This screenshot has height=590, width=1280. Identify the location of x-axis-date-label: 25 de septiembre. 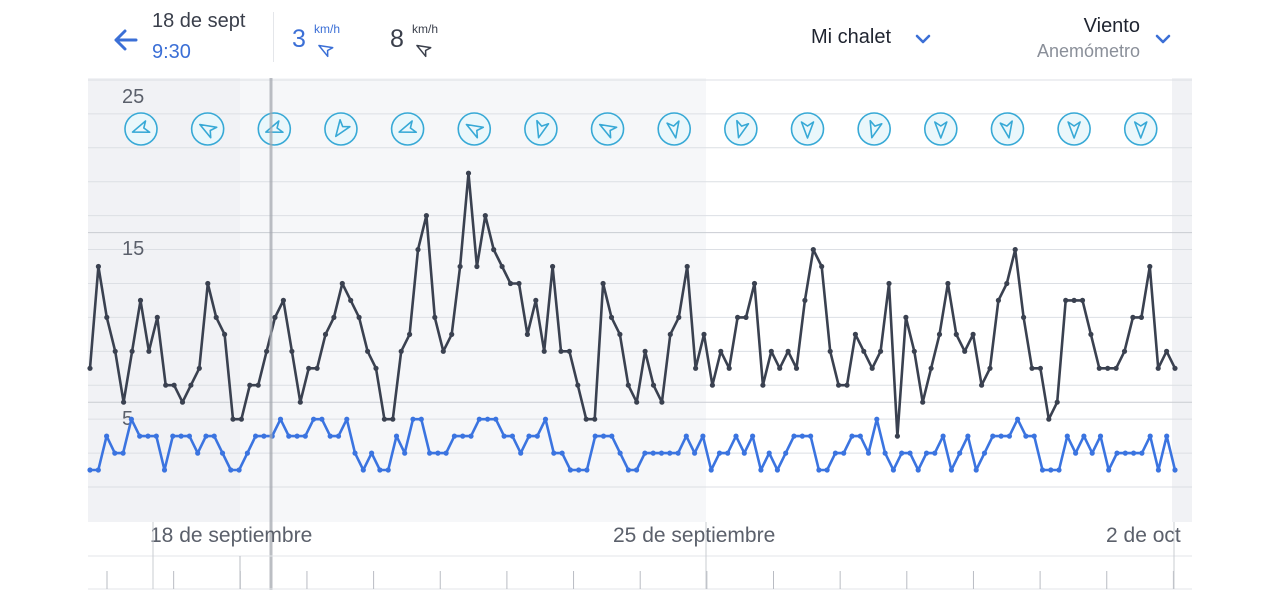
(694, 535).